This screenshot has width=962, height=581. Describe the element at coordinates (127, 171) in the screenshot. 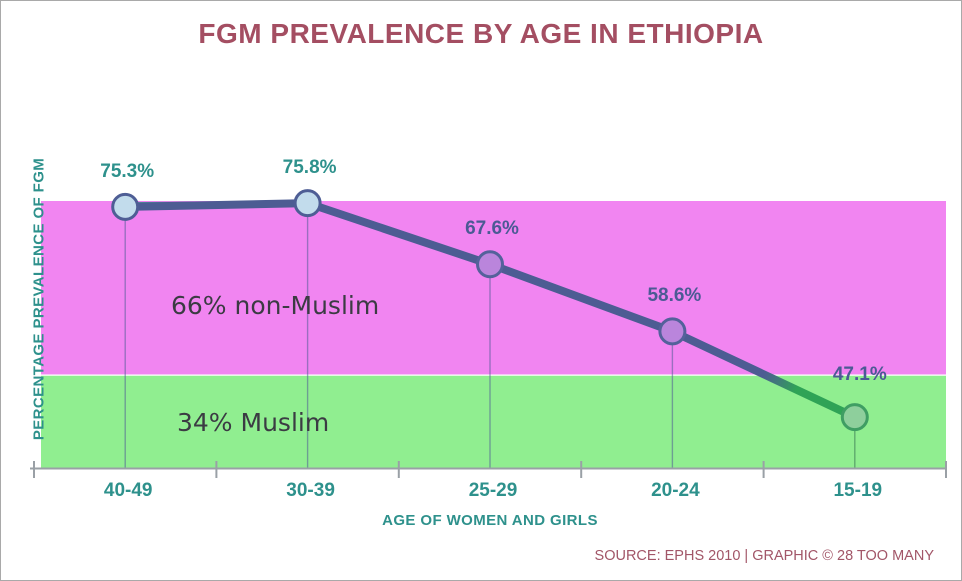

I see `point-value-label-40-49: 75.3%` at that location.